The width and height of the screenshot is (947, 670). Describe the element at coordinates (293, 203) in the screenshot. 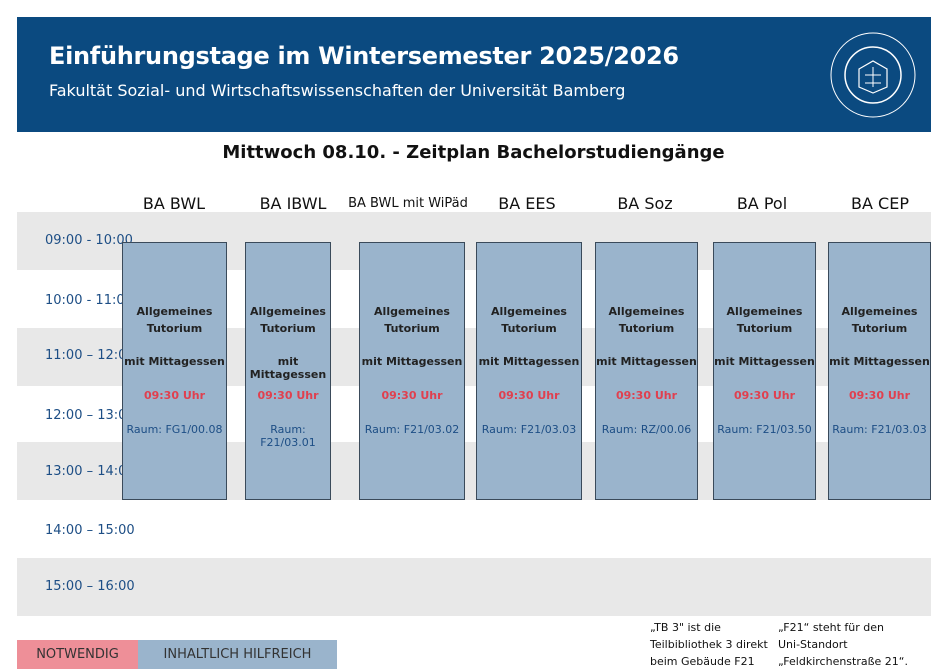

I see `program-header: BA IBWL` at that location.